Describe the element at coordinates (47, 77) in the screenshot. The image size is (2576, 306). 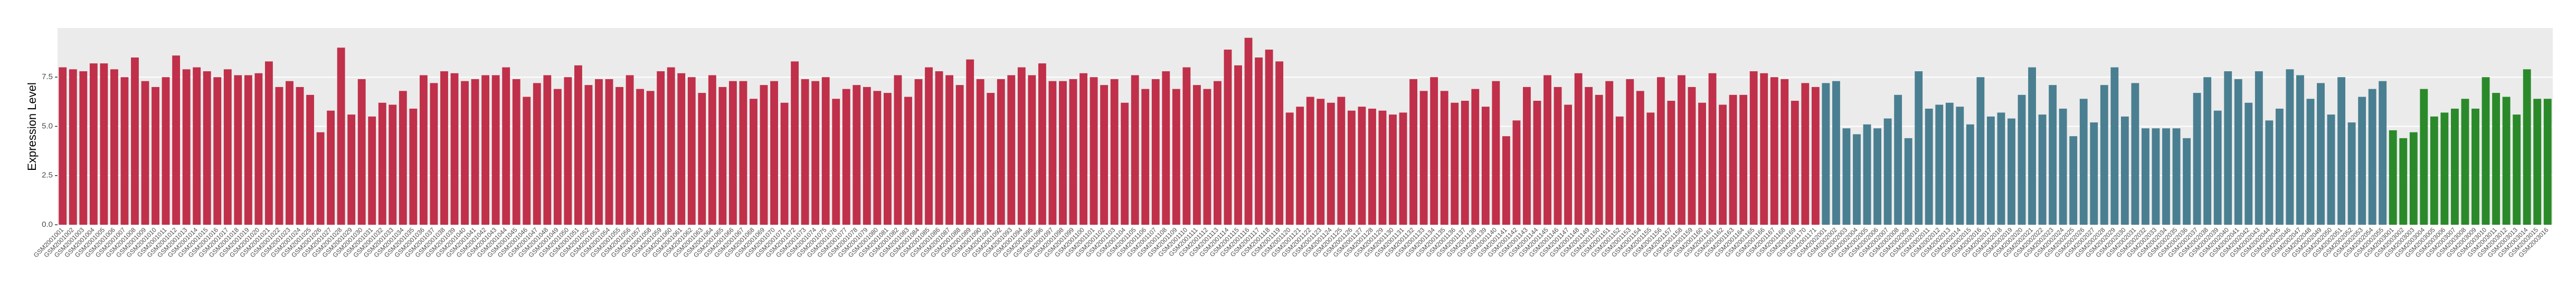
I see `y-tick-label: 7.5` at that location.